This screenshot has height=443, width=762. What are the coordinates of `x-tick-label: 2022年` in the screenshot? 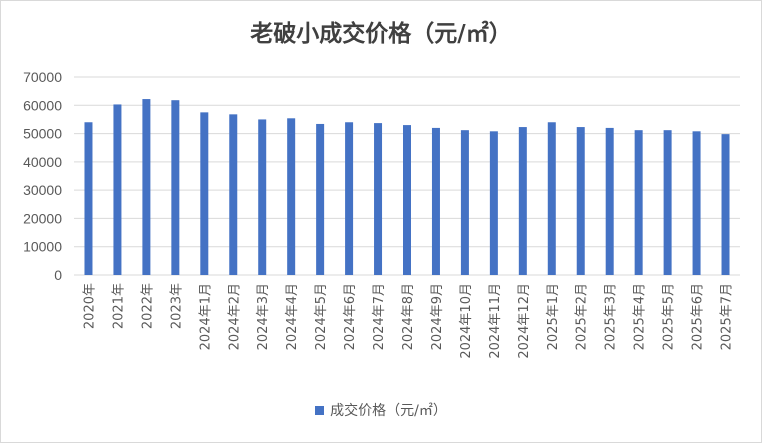 It's located at (147, 306).